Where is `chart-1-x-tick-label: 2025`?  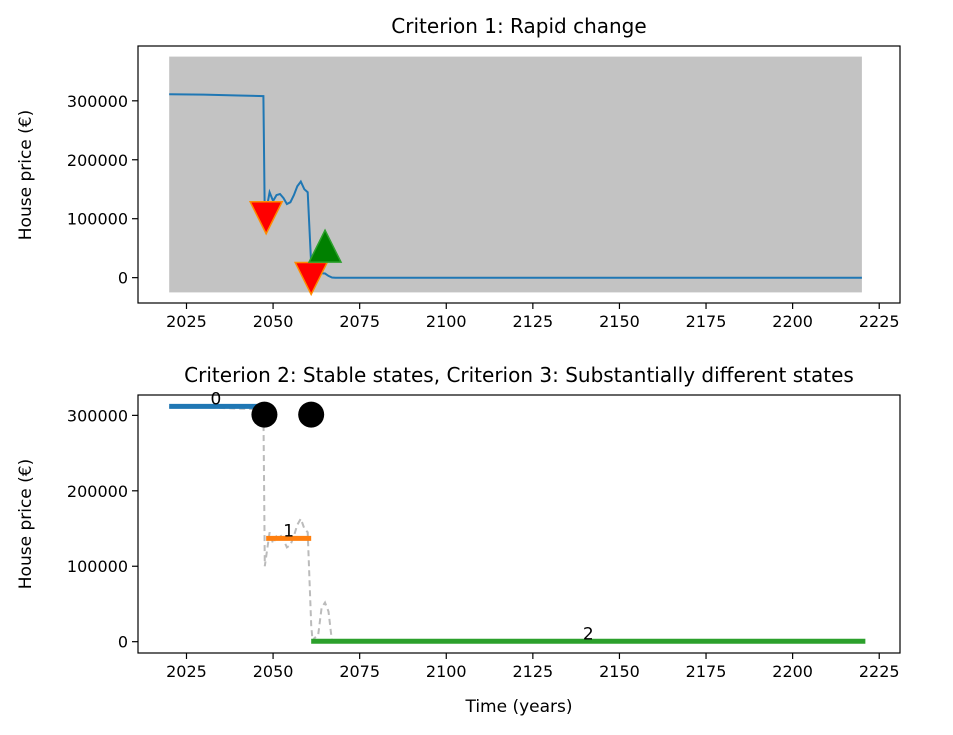
chart-1-x-tick-label: 2025 is located at coordinates (186, 321).